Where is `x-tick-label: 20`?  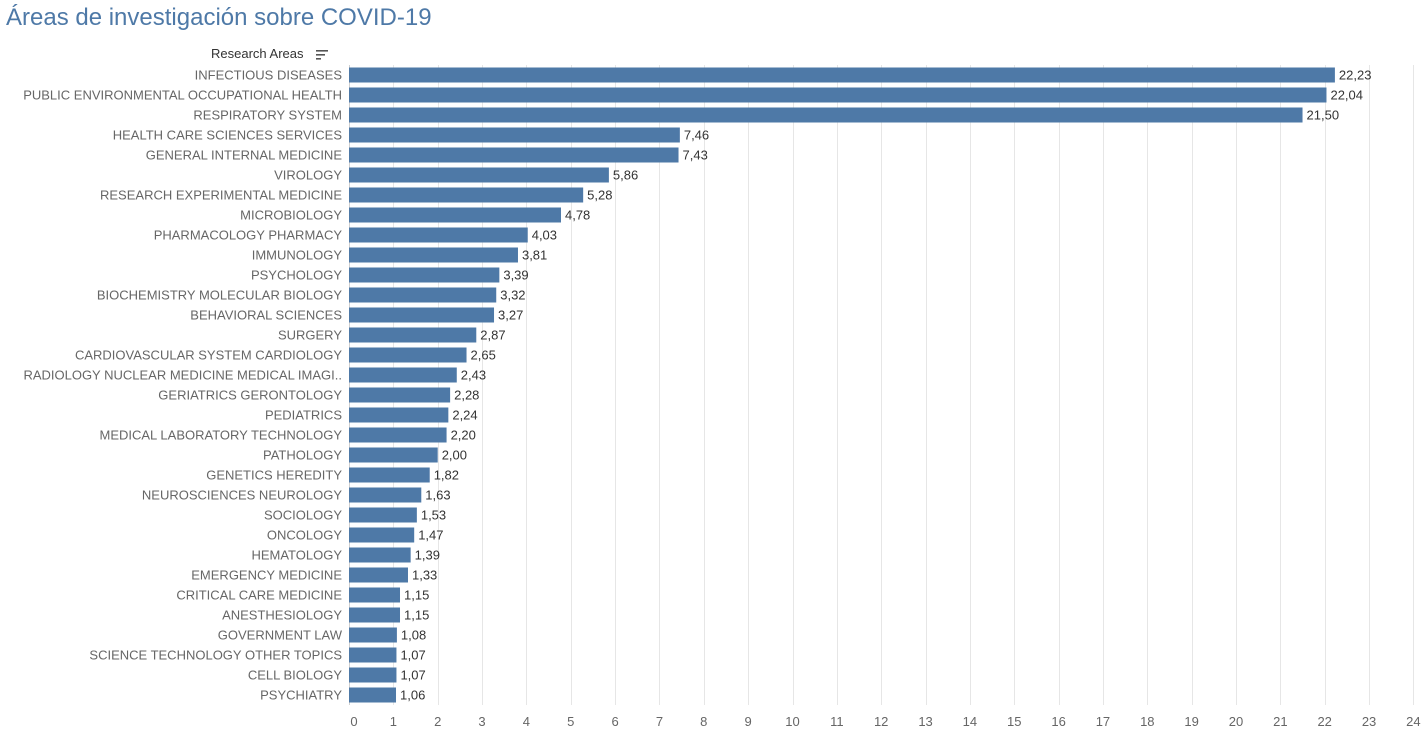
x-tick-label: 20 is located at coordinates (1236, 721).